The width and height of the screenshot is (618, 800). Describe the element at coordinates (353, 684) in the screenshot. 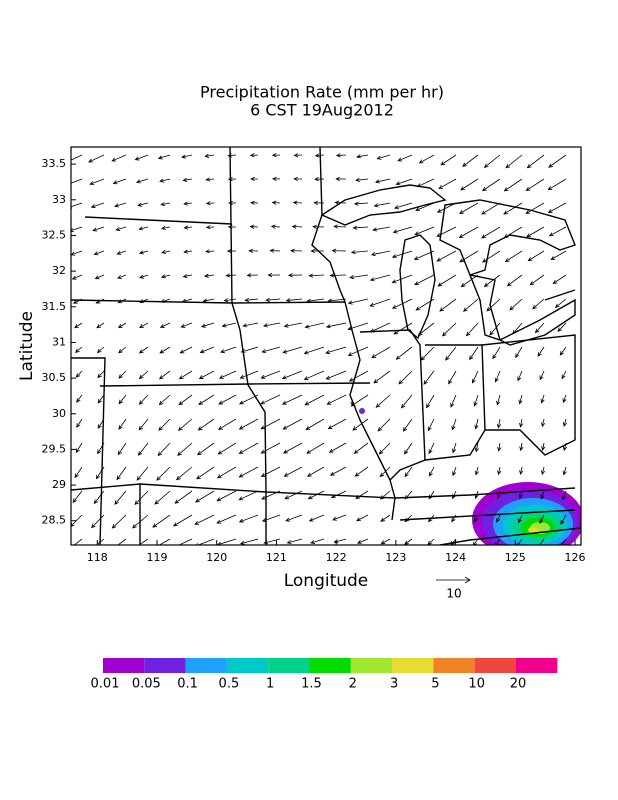

I see `colorbar-label: 2` at that location.